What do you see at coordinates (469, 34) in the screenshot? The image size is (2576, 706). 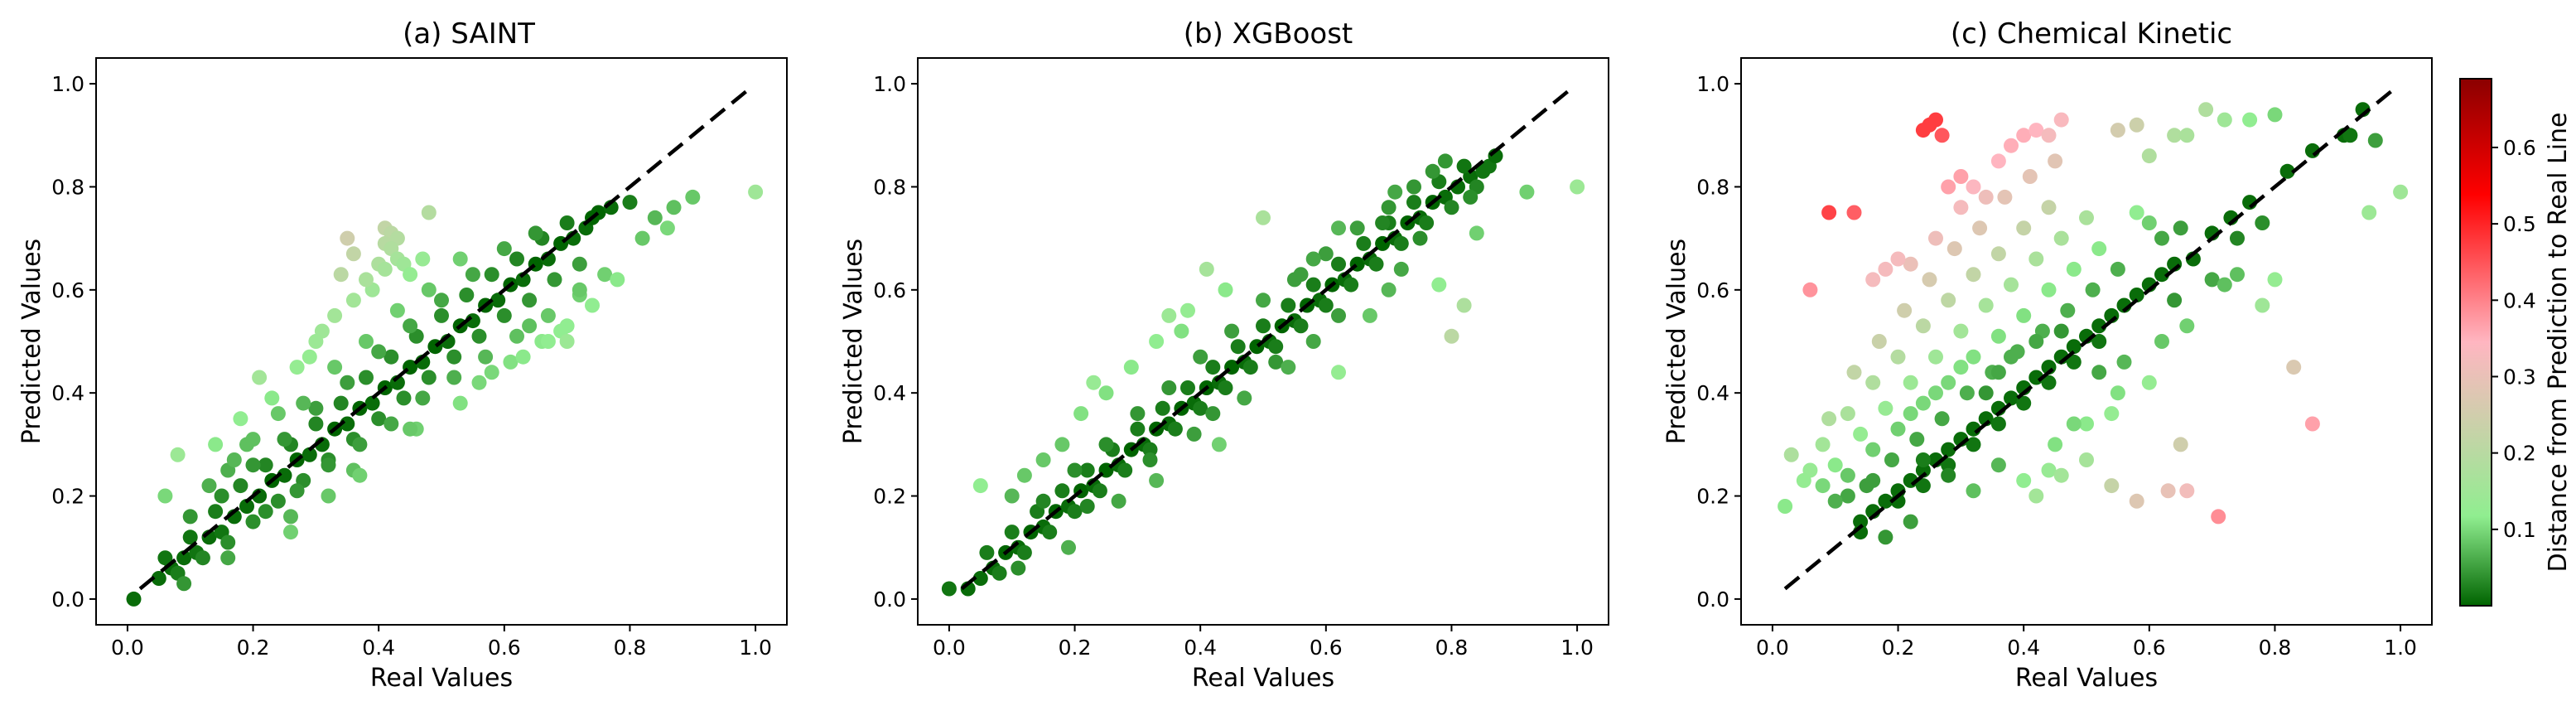 I see `panel-title: (a) SAINT` at bounding box center [469, 34].